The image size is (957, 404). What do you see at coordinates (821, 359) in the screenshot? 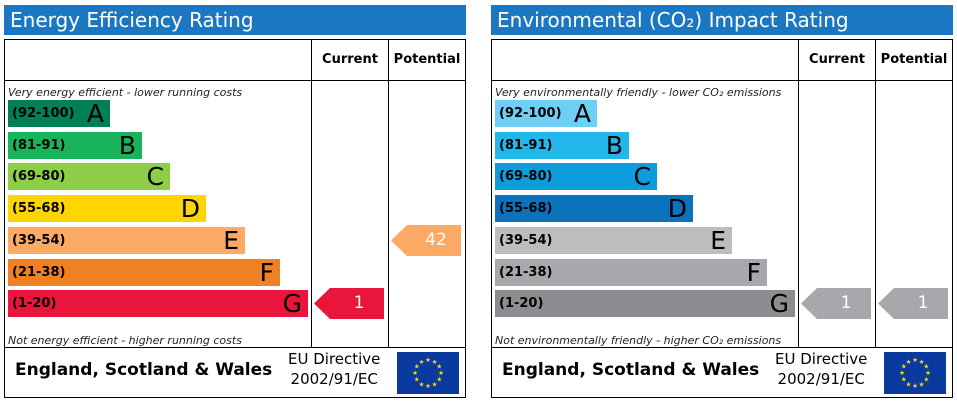
I see `eu-directive-line1: EU Directive` at bounding box center [821, 359].